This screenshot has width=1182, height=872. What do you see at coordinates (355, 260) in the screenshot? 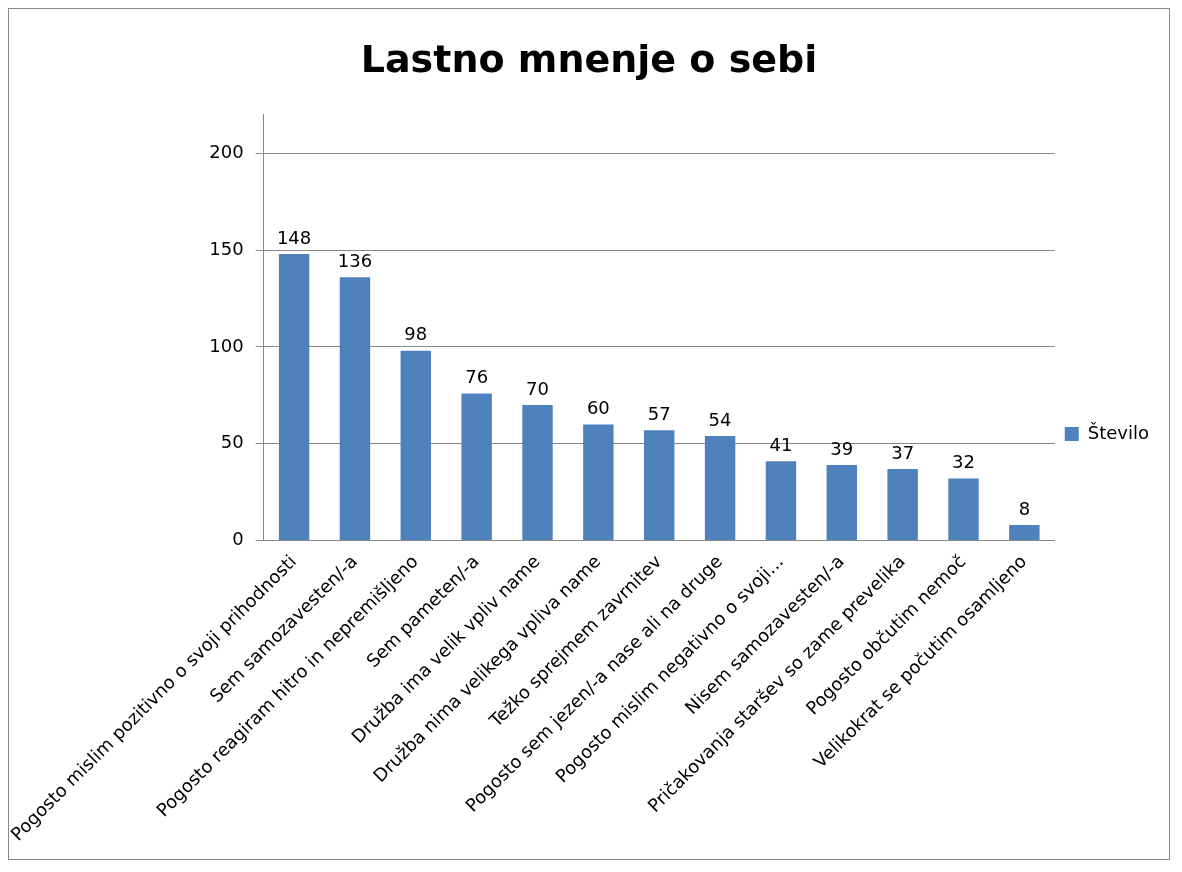
I see `data-label: 136` at bounding box center [355, 260].